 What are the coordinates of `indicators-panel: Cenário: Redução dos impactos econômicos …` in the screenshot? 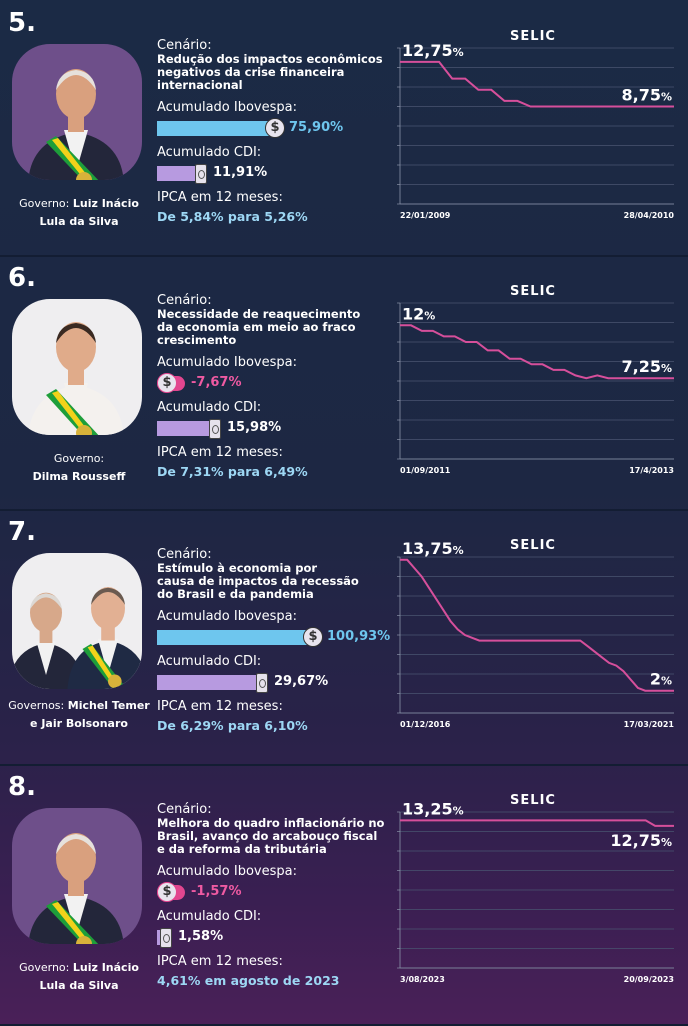 It's located at (273, 131).